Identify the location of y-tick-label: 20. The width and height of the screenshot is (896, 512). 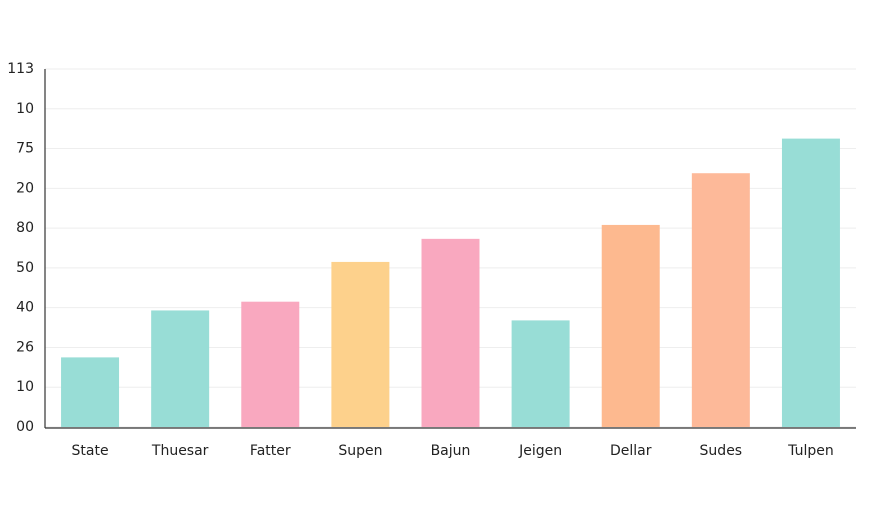
(25, 188).